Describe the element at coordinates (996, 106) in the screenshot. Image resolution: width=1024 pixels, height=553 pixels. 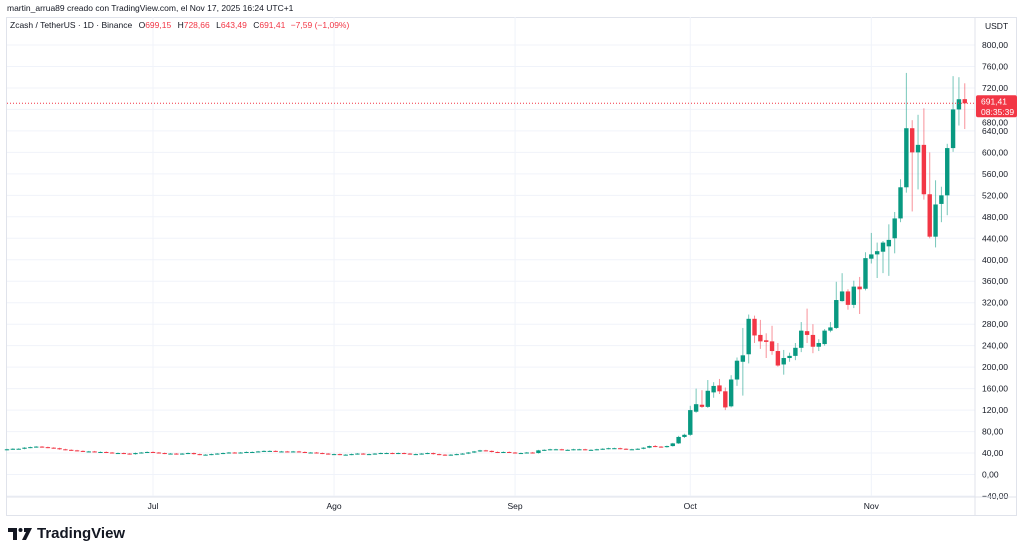
I see `last-price-badge` at that location.